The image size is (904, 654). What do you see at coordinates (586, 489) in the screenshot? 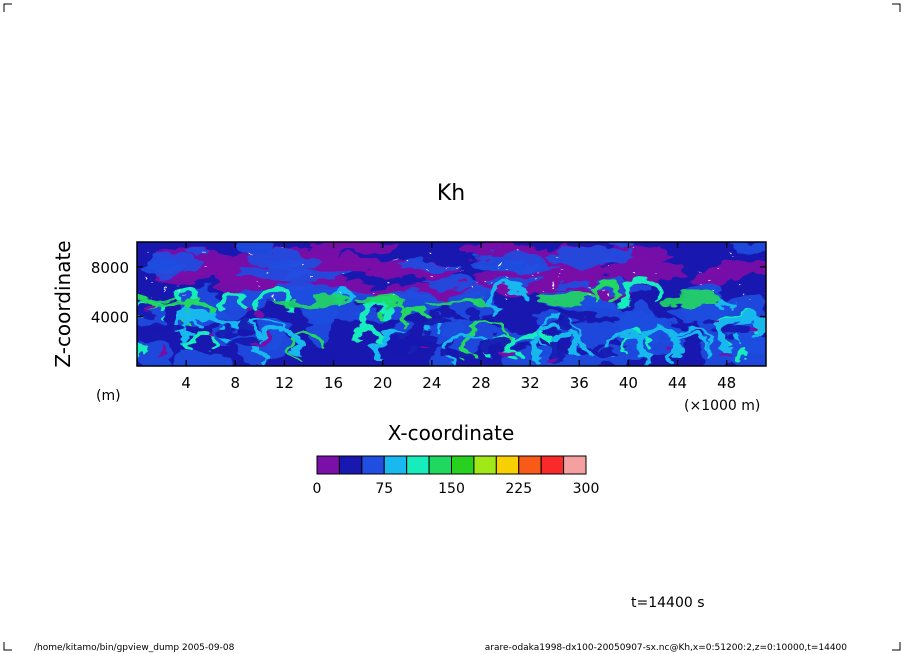
I see `colorbar-tick-label: 300` at bounding box center [586, 489].